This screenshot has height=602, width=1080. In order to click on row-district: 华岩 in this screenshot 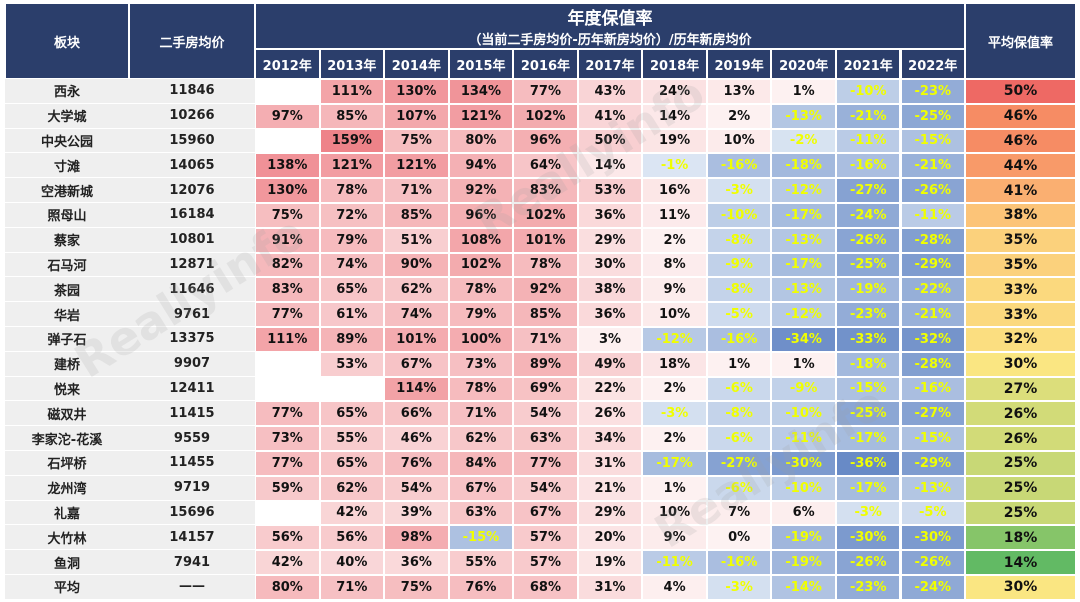, I will do `click(67, 314)`.